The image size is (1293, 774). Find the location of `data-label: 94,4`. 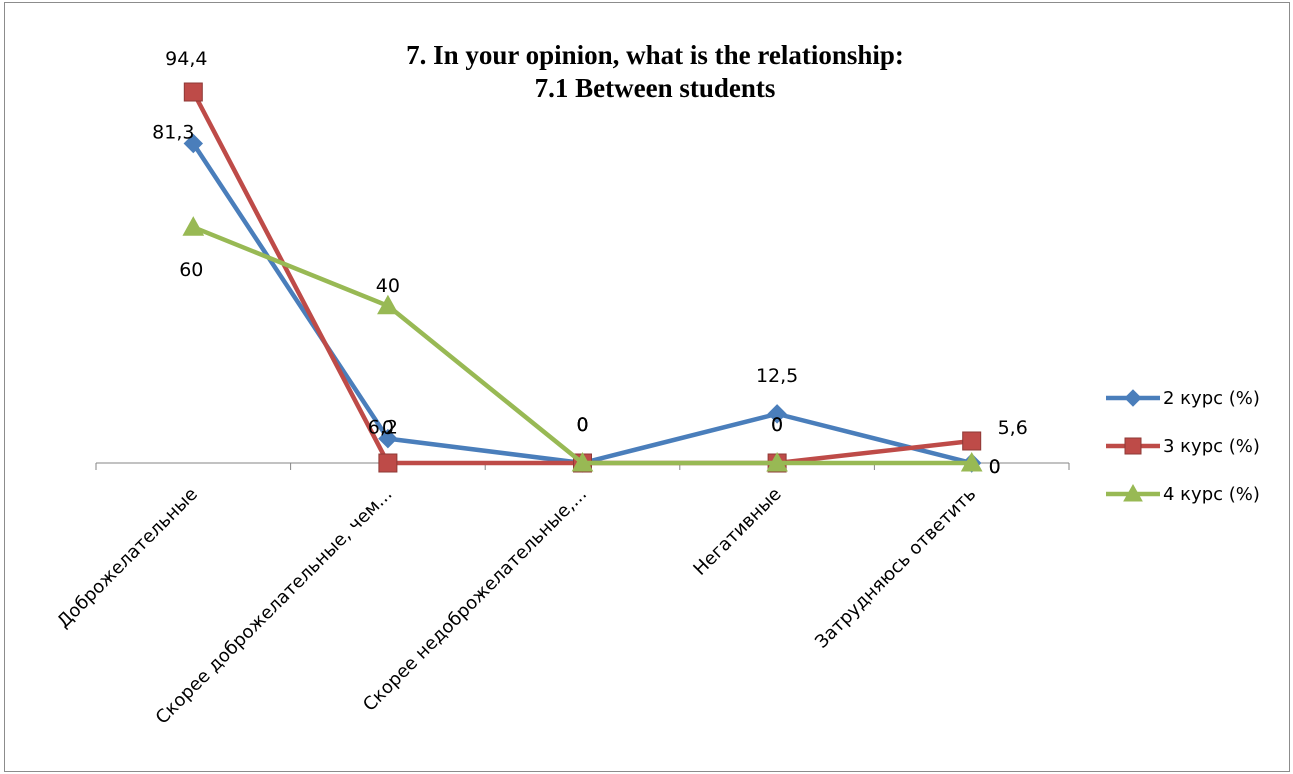

data-label: 94,4 is located at coordinates (186, 59).